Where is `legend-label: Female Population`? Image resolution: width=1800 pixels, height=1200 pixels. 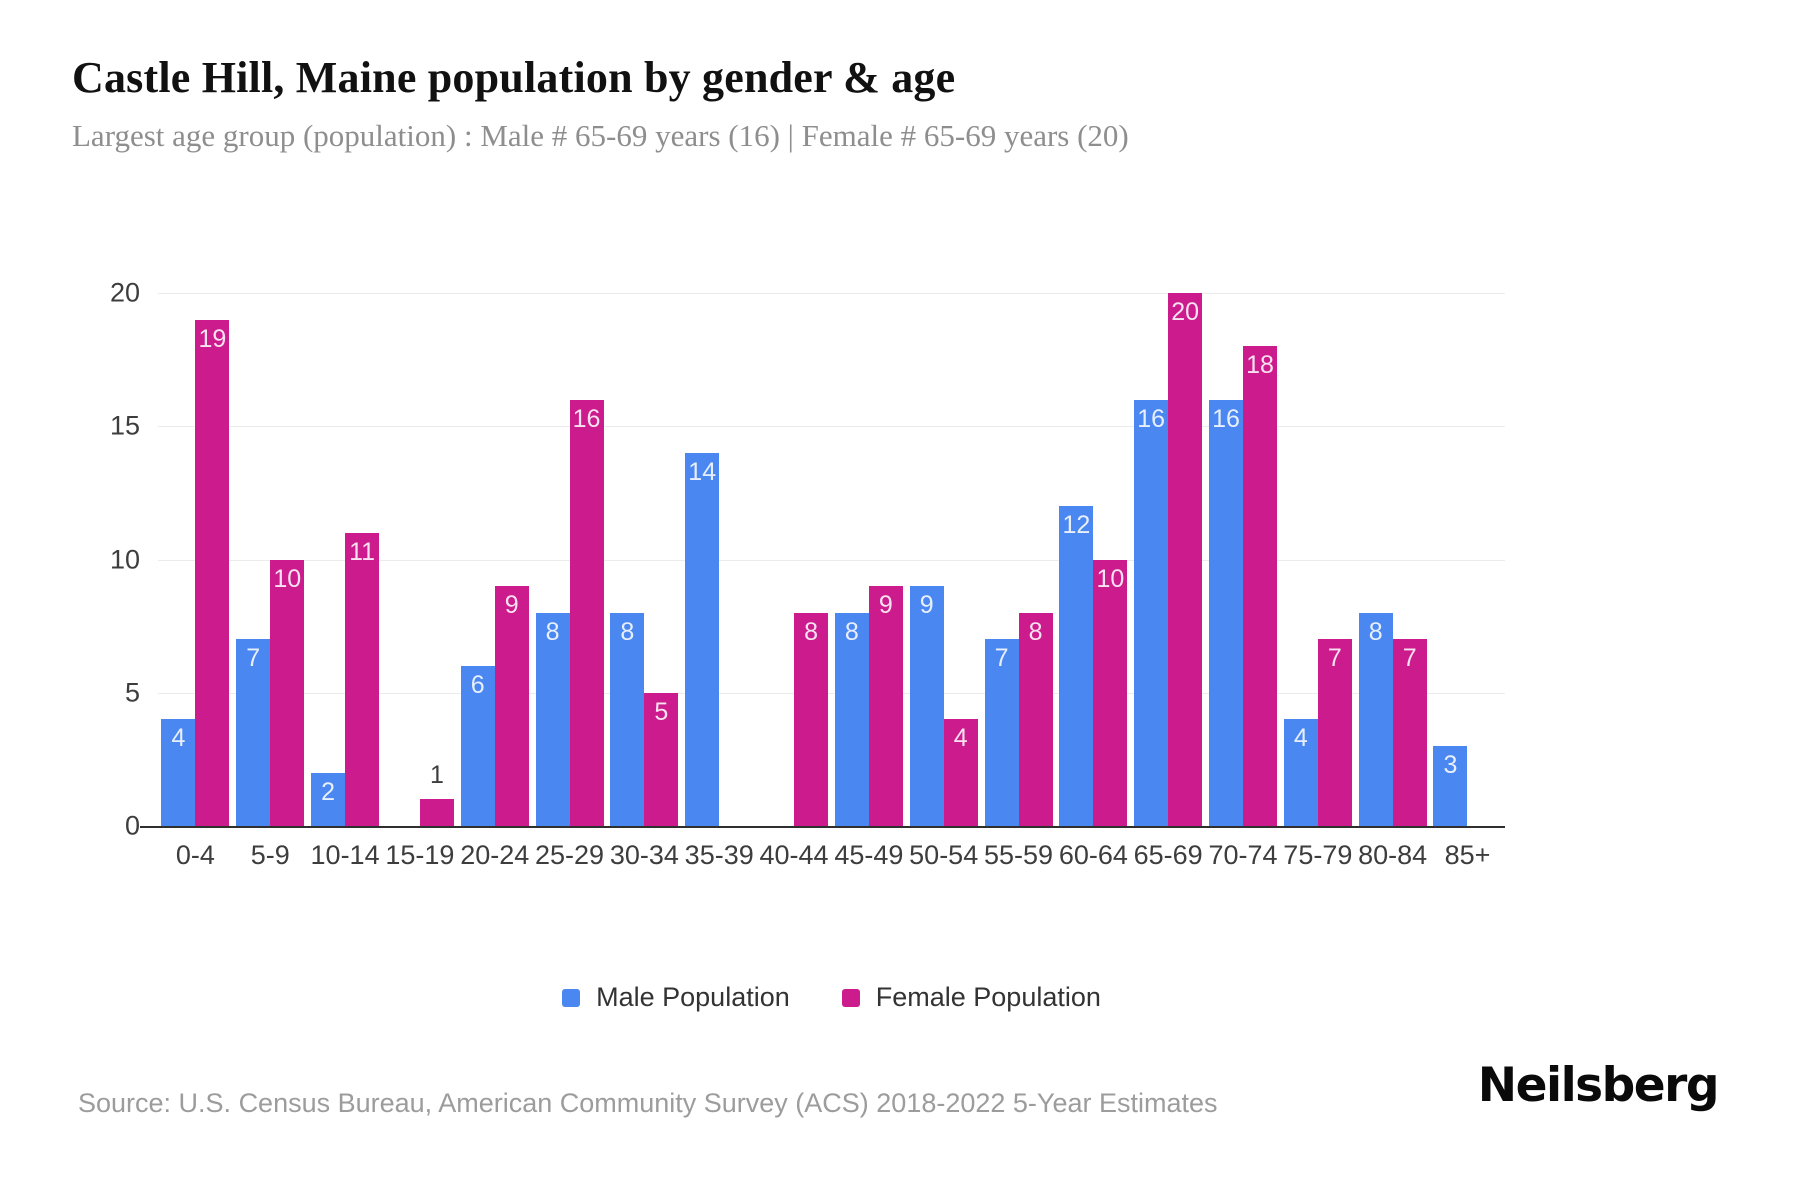
legend-label: Female Population is located at coordinates (988, 997).